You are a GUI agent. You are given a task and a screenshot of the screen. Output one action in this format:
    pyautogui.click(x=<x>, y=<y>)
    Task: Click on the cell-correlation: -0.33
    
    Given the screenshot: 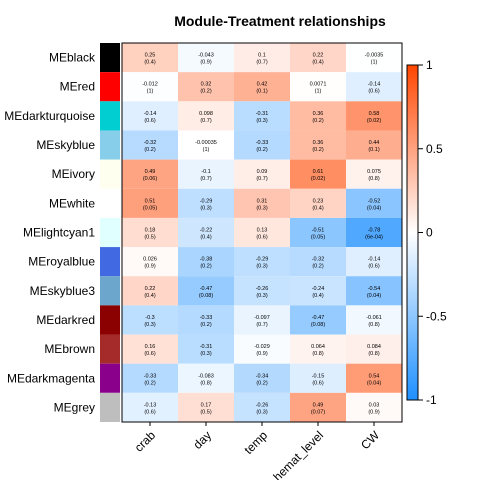 What is the action you would take?
    pyautogui.click(x=262, y=143)
    